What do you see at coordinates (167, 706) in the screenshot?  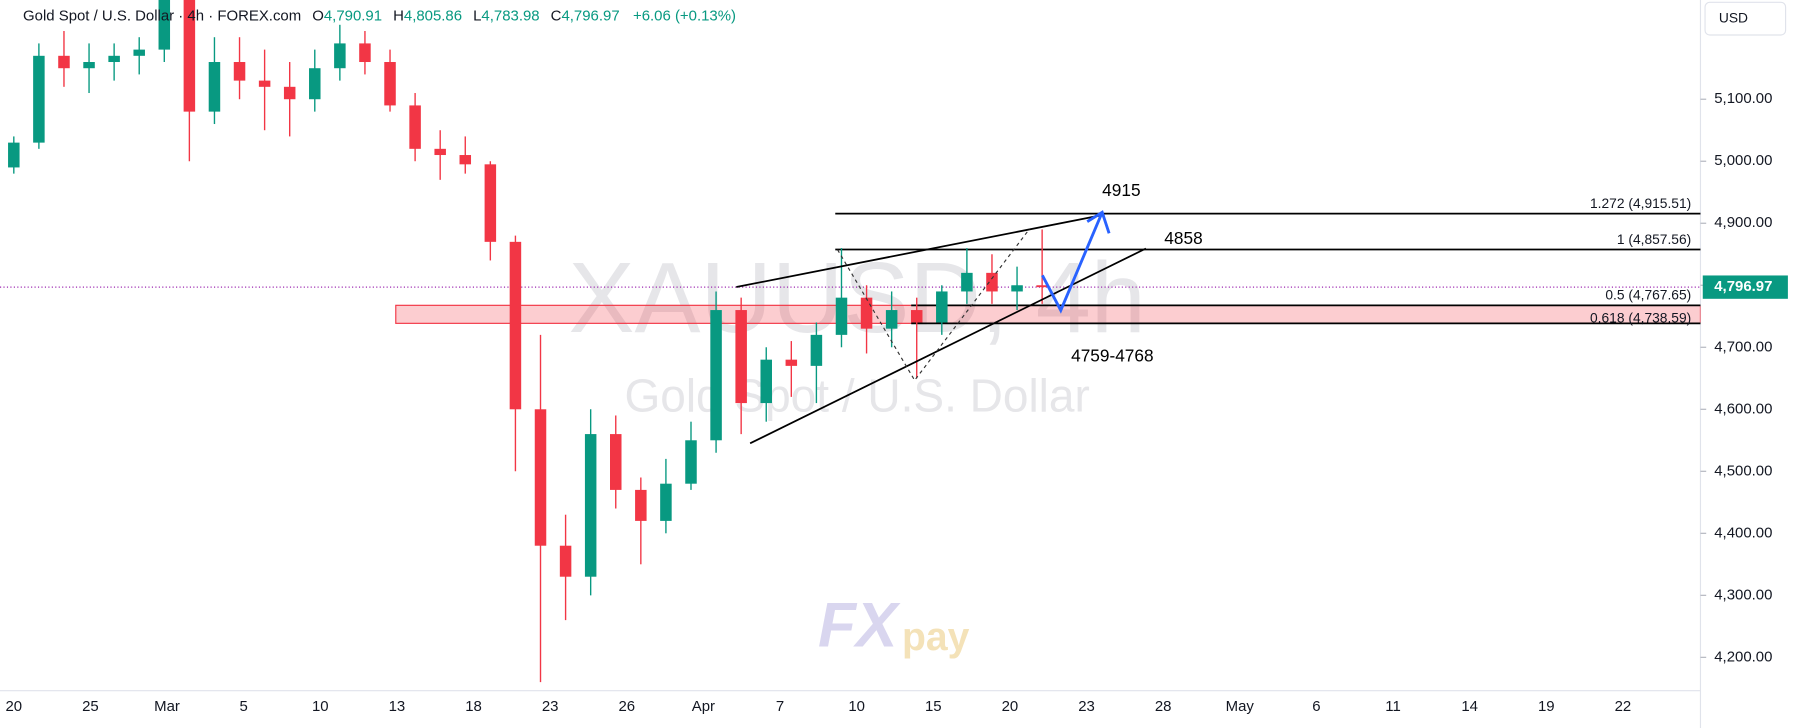 I see `x-tick-label: Mar` at bounding box center [167, 706].